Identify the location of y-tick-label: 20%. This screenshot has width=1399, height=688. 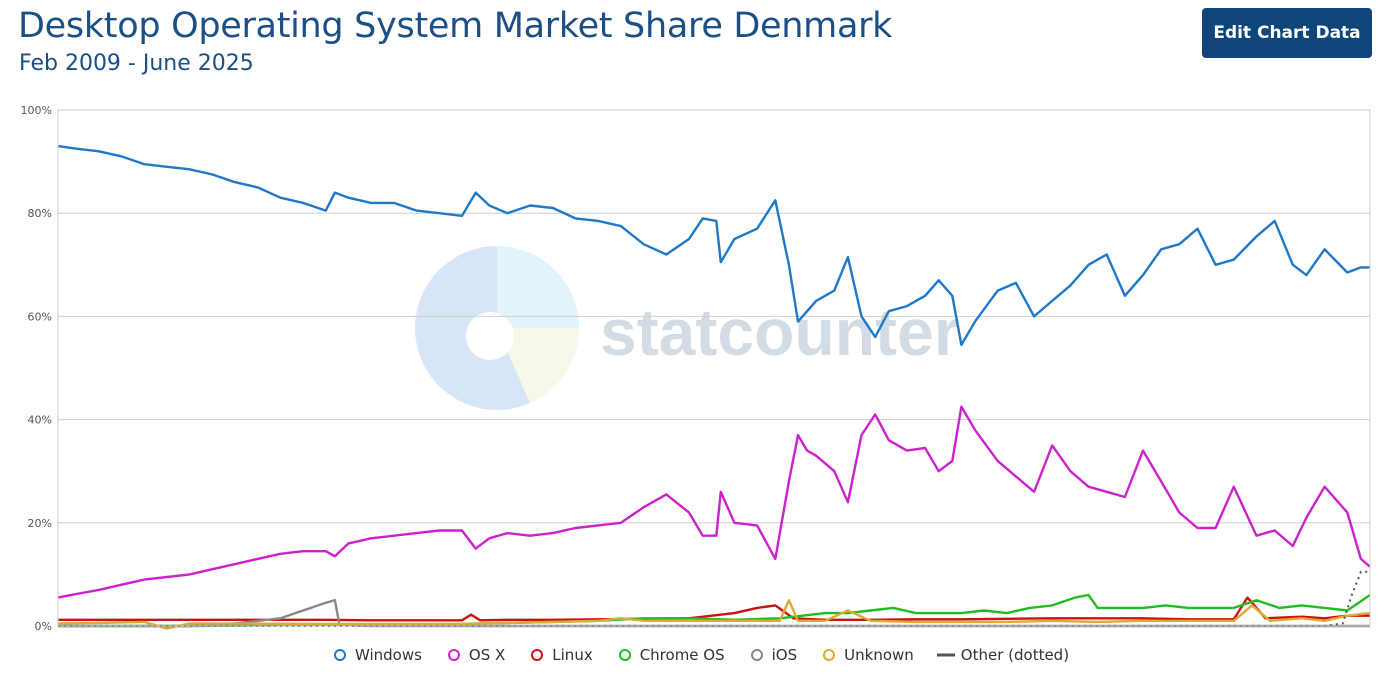
(40, 523).